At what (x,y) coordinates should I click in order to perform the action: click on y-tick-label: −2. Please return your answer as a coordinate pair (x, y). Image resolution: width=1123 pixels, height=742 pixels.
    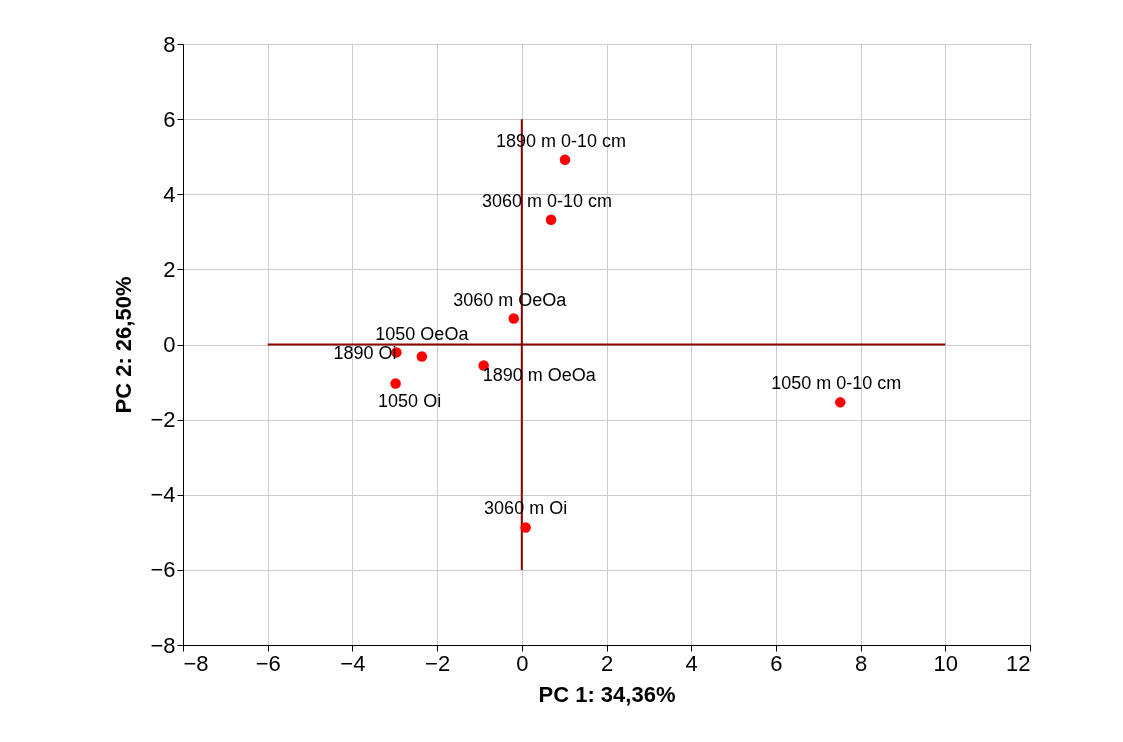
    Looking at the image, I should click on (163, 420).